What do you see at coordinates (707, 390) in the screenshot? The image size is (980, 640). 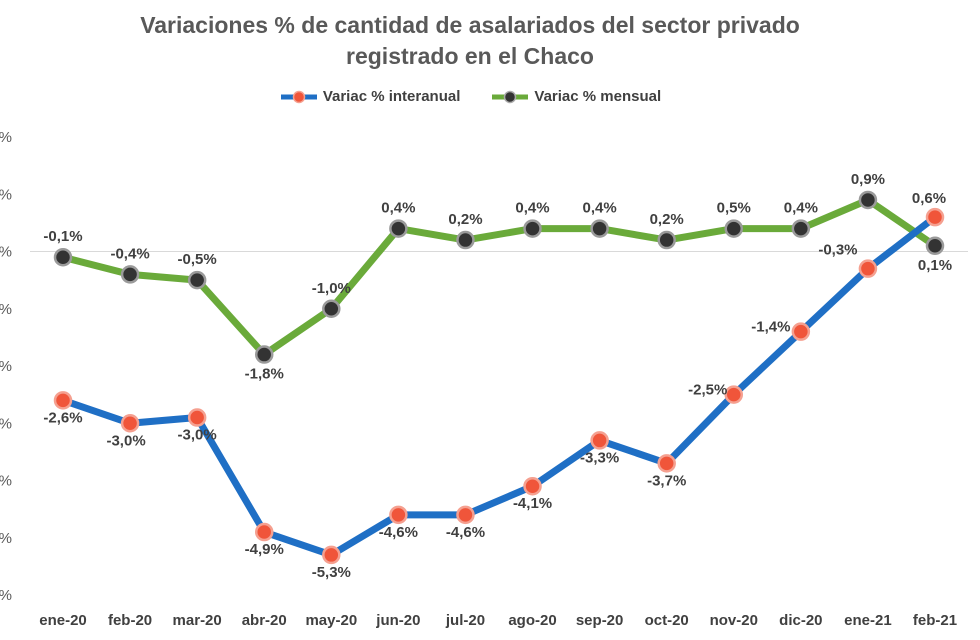 I see `data-label: -2,5%` at bounding box center [707, 390].